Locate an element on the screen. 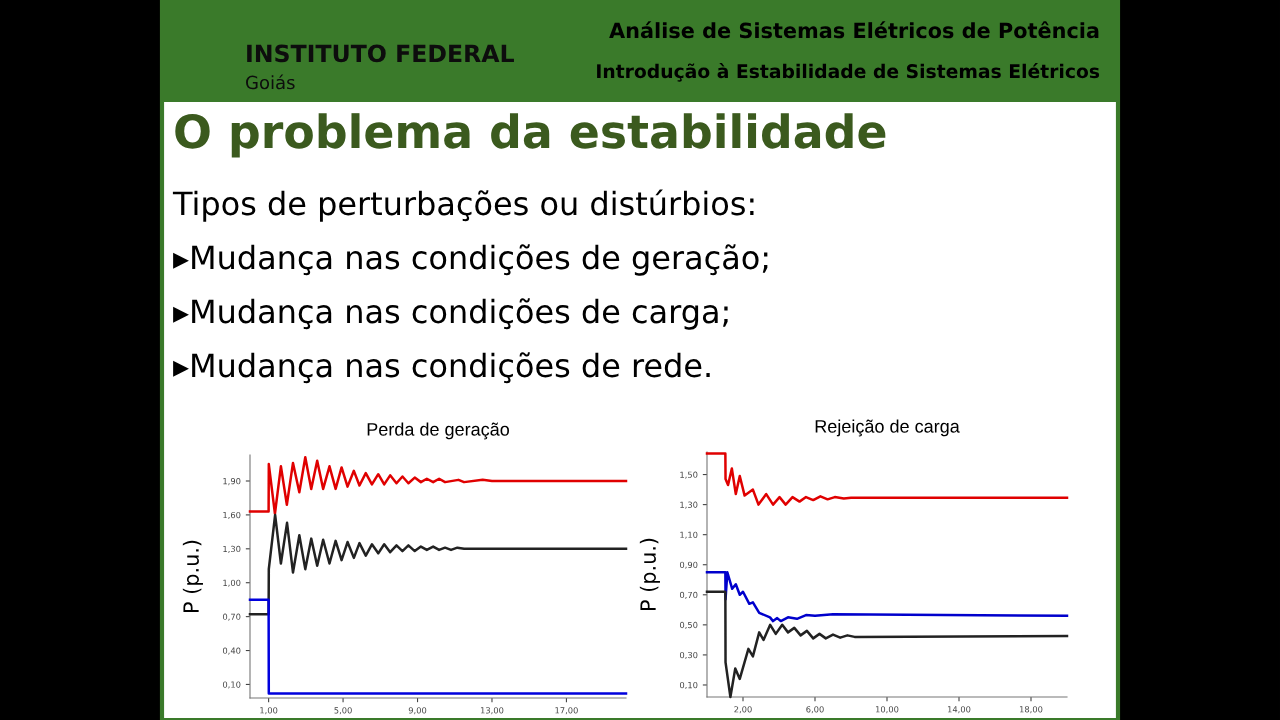 Image resolution: width=1280 pixels, height=720 pixels. chart-title: Rejeição de carga is located at coordinates (887, 428).